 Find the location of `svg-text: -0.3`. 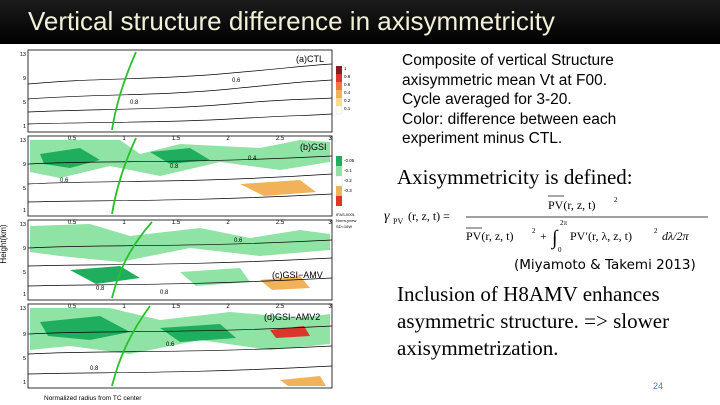

svg-text: -0.3 is located at coordinates (348, 190).